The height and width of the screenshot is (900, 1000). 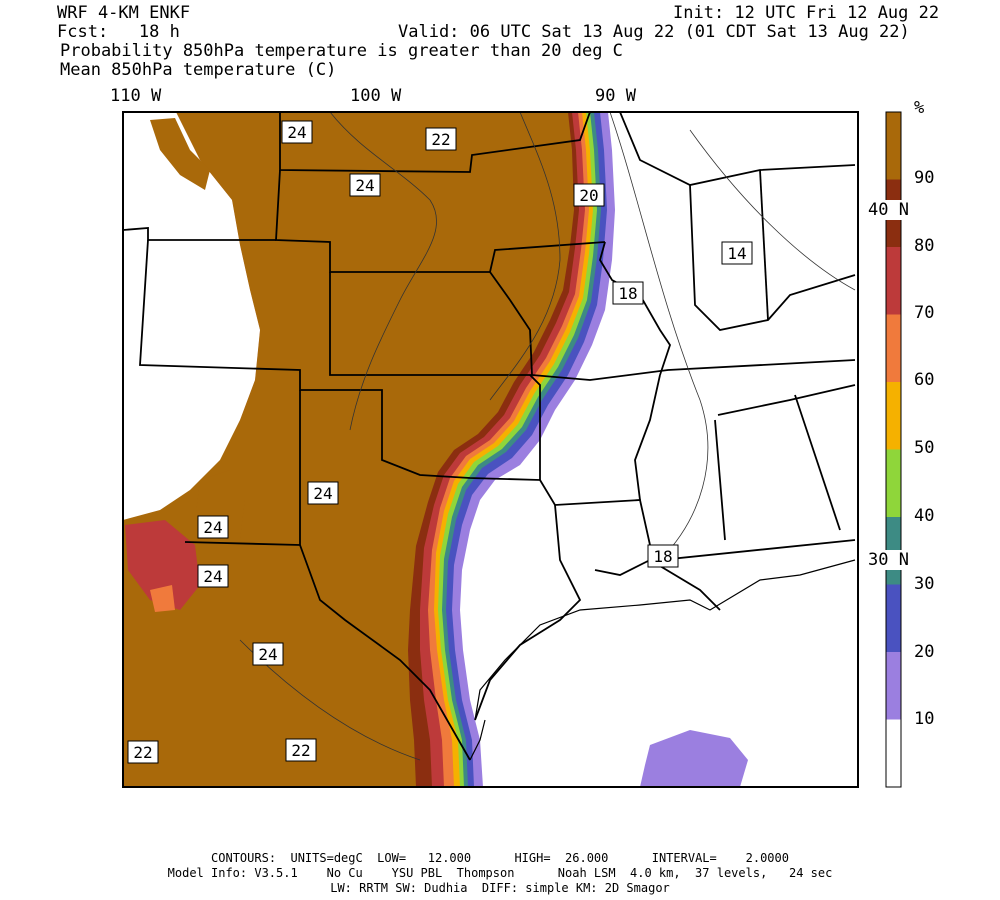 I want to click on latitude-label-40n: 40 N, so click(x=888, y=210).